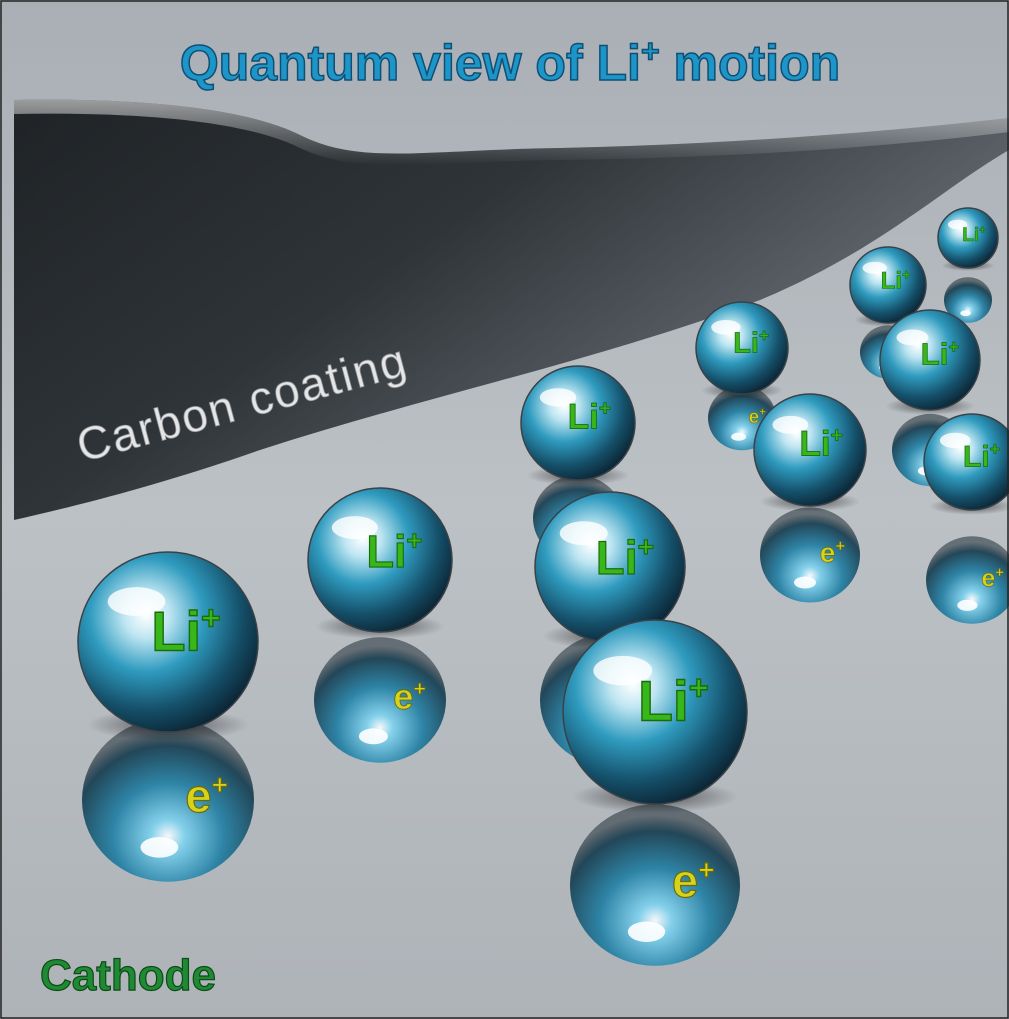  Describe the element at coordinates (968, 265) in the screenshot. I see `li-ion-particle: Li+` at that location.